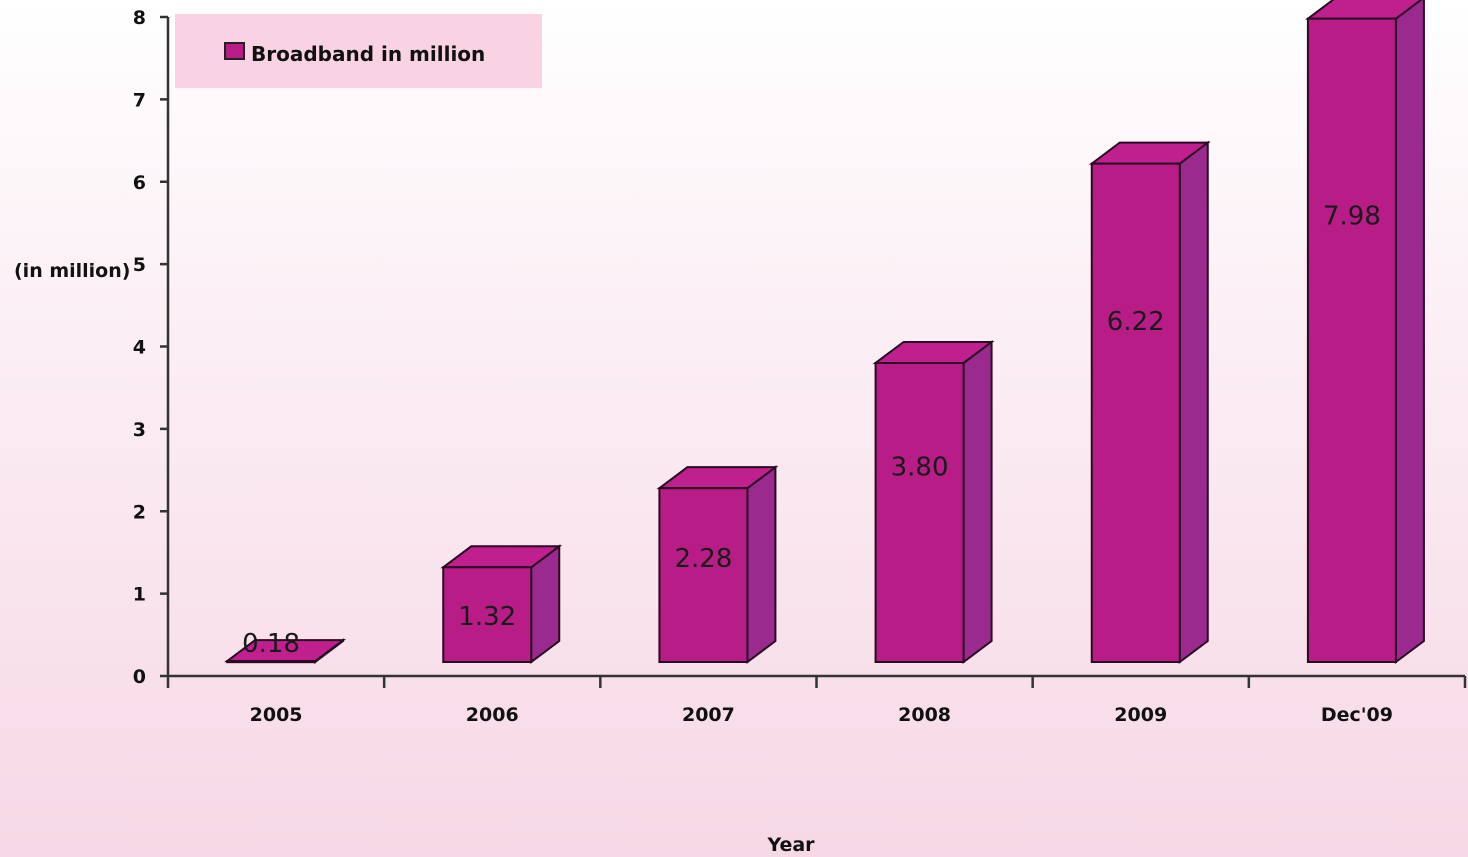 Image resolution: width=1468 pixels, height=857 pixels. I want to click on y-tick-label: 8, so click(139, 18).